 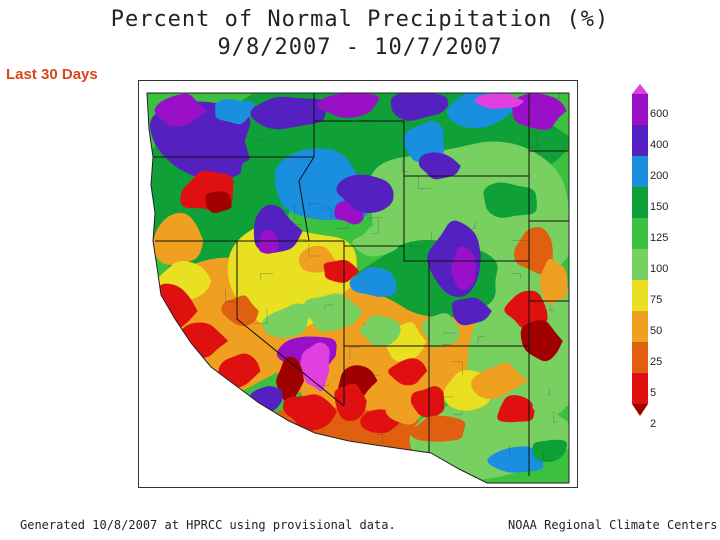 I want to click on legend-bar, so click(x=640, y=250).